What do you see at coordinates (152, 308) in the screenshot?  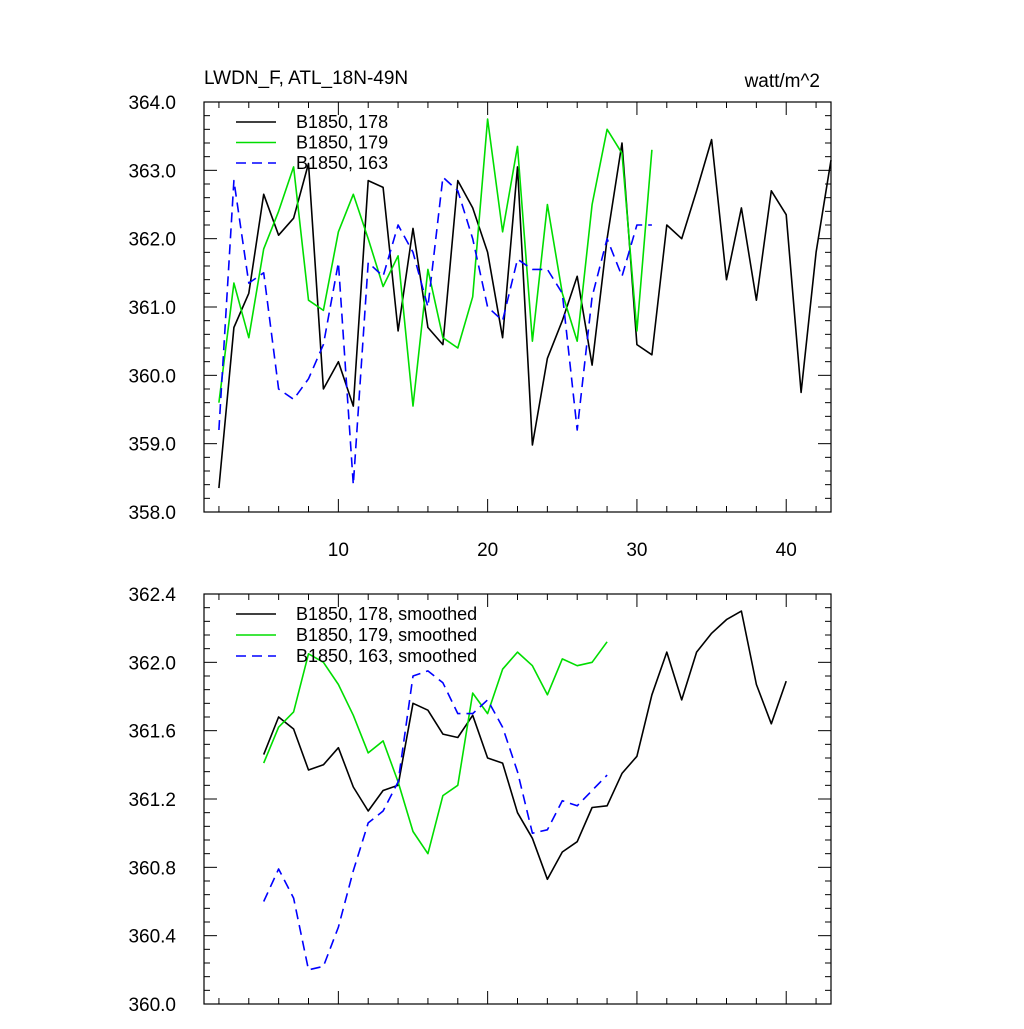 I see `y-tick-label: 361.0` at bounding box center [152, 308].